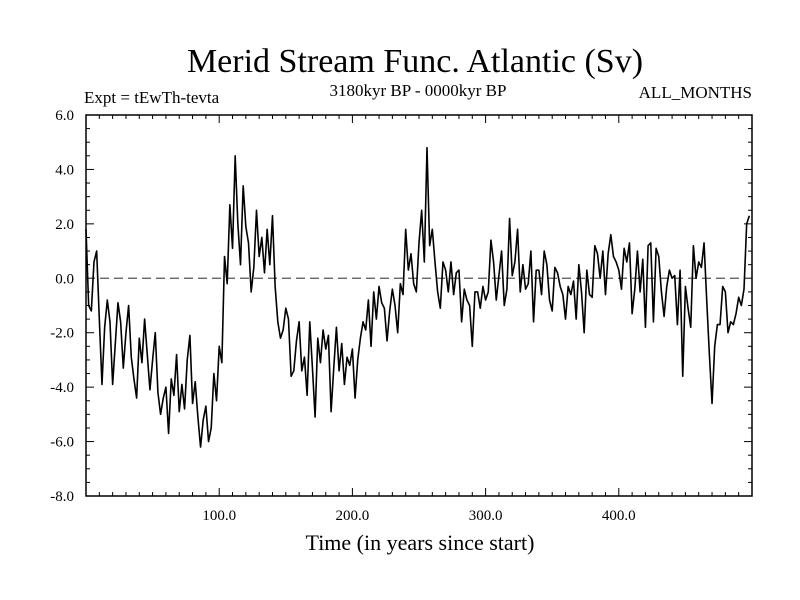 The image size is (800, 600). Describe the element at coordinates (62, 334) in the screenshot. I see `y-tick-label: -2.0` at that location.